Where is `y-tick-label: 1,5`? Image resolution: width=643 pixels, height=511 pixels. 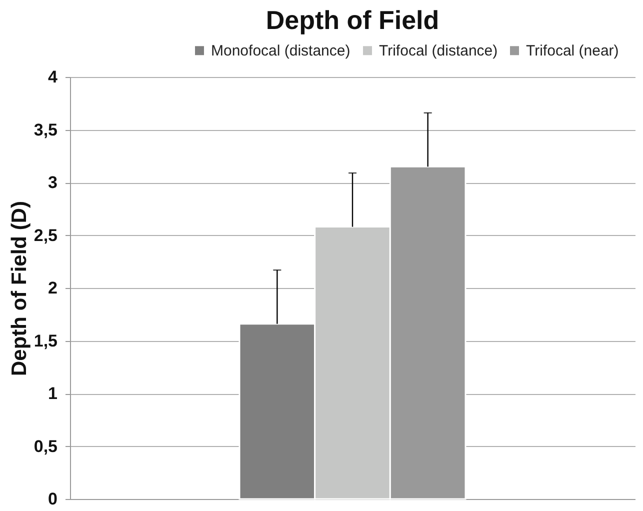 y-tick-label: 1,5 is located at coordinates (46, 340).